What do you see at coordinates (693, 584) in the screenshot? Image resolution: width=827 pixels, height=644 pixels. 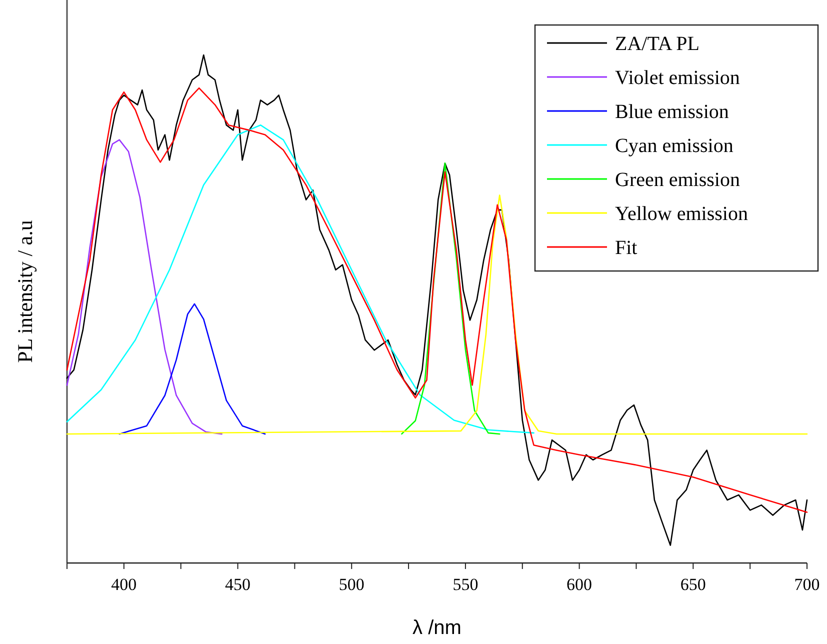 I see `x-tick-label: 650` at bounding box center [693, 584].